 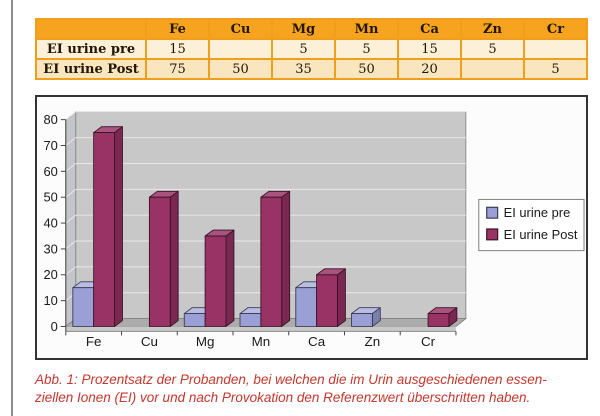 What do you see at coordinates (177, 69) in the screenshot?
I see `table-cell: 75` at bounding box center [177, 69].